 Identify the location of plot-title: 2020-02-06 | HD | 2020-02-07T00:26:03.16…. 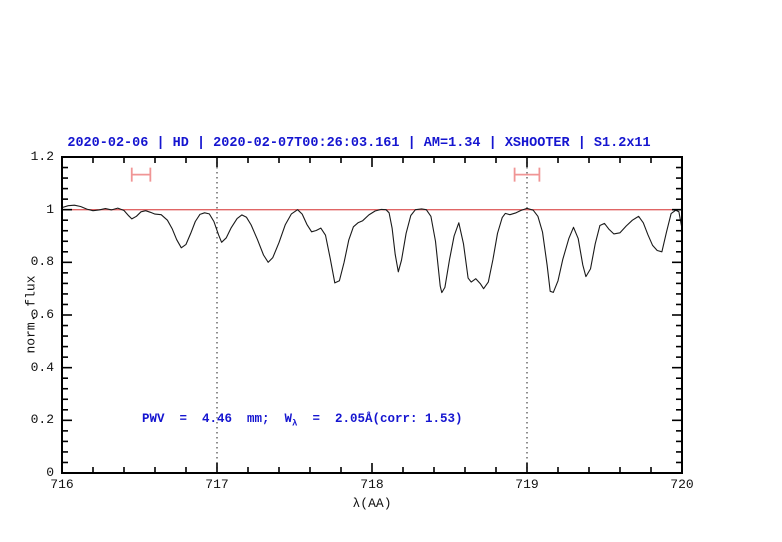
(359, 143).